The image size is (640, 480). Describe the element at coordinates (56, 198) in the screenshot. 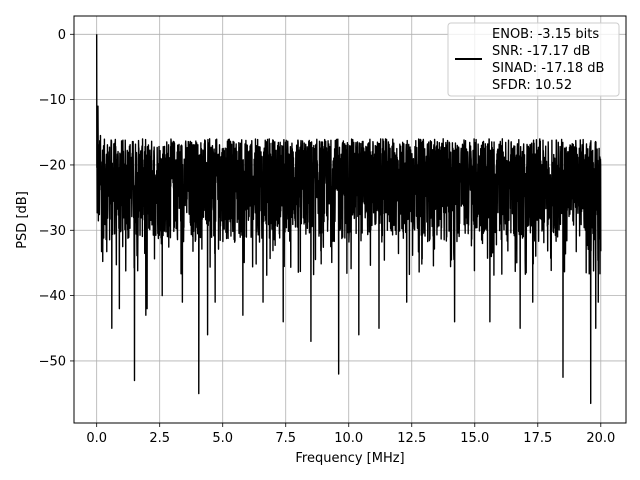

I see `y-axis-ticks: 0 −10 −20 −30 −40 −50` at that location.